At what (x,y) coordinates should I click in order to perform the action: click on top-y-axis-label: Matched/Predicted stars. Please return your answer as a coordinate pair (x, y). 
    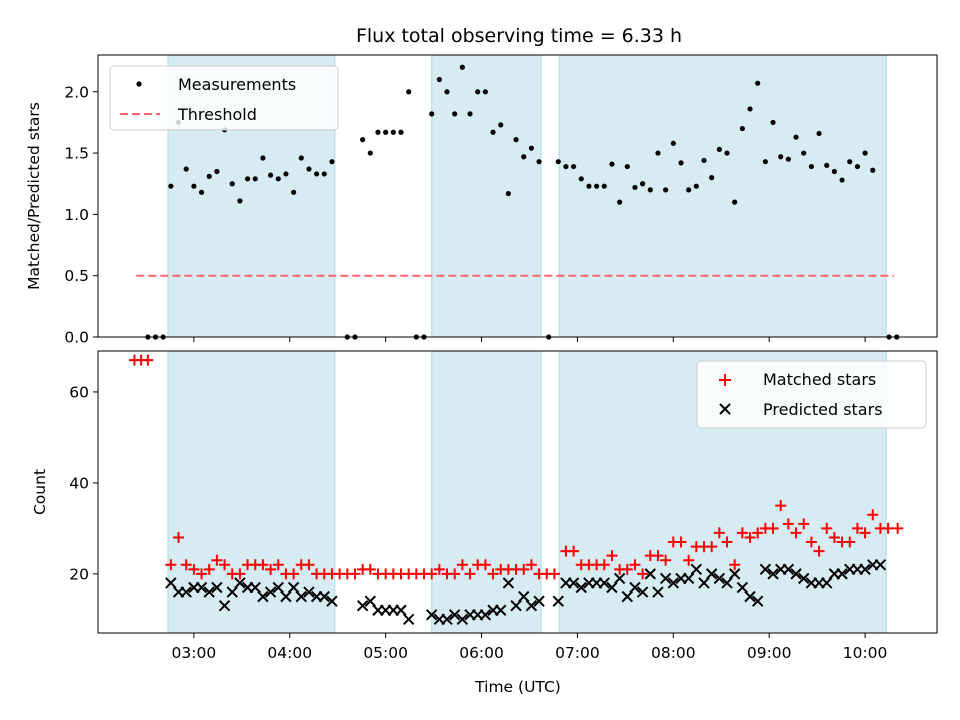
    Looking at the image, I should click on (34, 196).